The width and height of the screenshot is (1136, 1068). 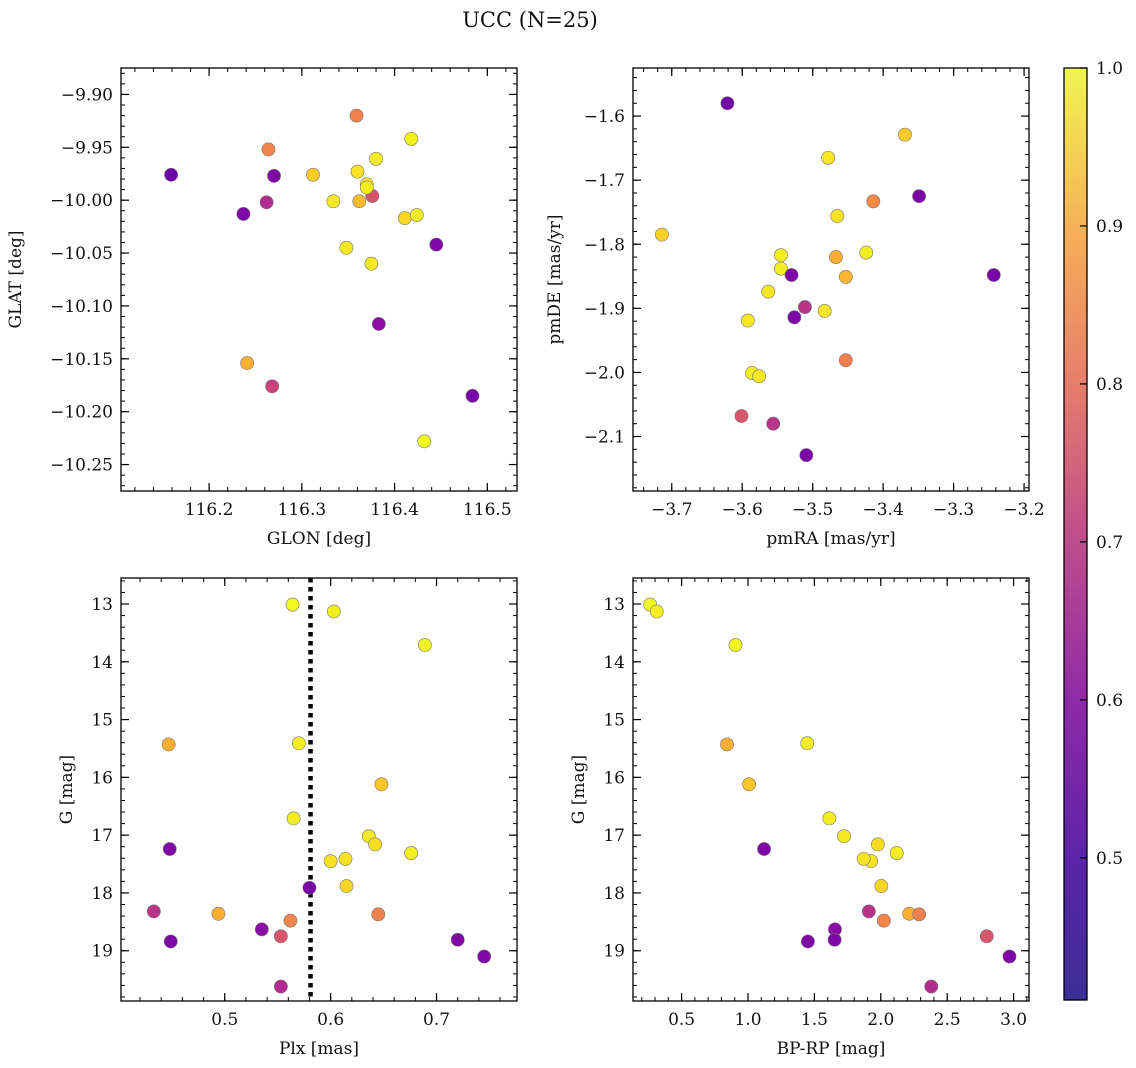 What do you see at coordinates (1109, 859) in the screenshot?
I see `colorbar-tick-label: 0.5` at bounding box center [1109, 859].